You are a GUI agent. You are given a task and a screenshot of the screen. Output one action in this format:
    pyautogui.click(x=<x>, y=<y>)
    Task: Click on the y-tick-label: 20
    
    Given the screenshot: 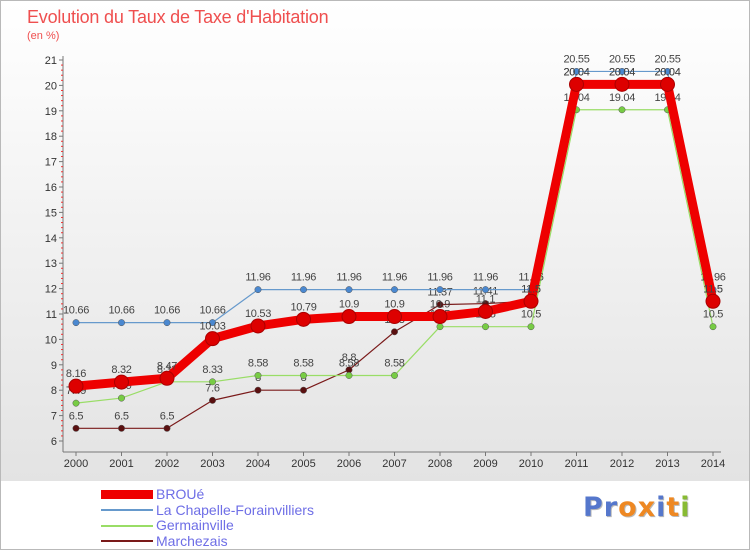 What is the action you would take?
    pyautogui.click(x=51, y=86)
    